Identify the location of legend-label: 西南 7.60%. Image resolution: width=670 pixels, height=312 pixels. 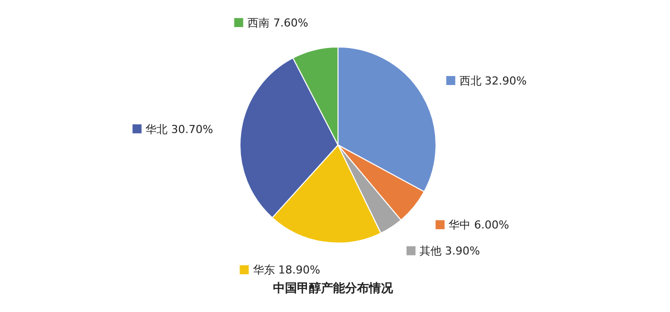
(278, 23).